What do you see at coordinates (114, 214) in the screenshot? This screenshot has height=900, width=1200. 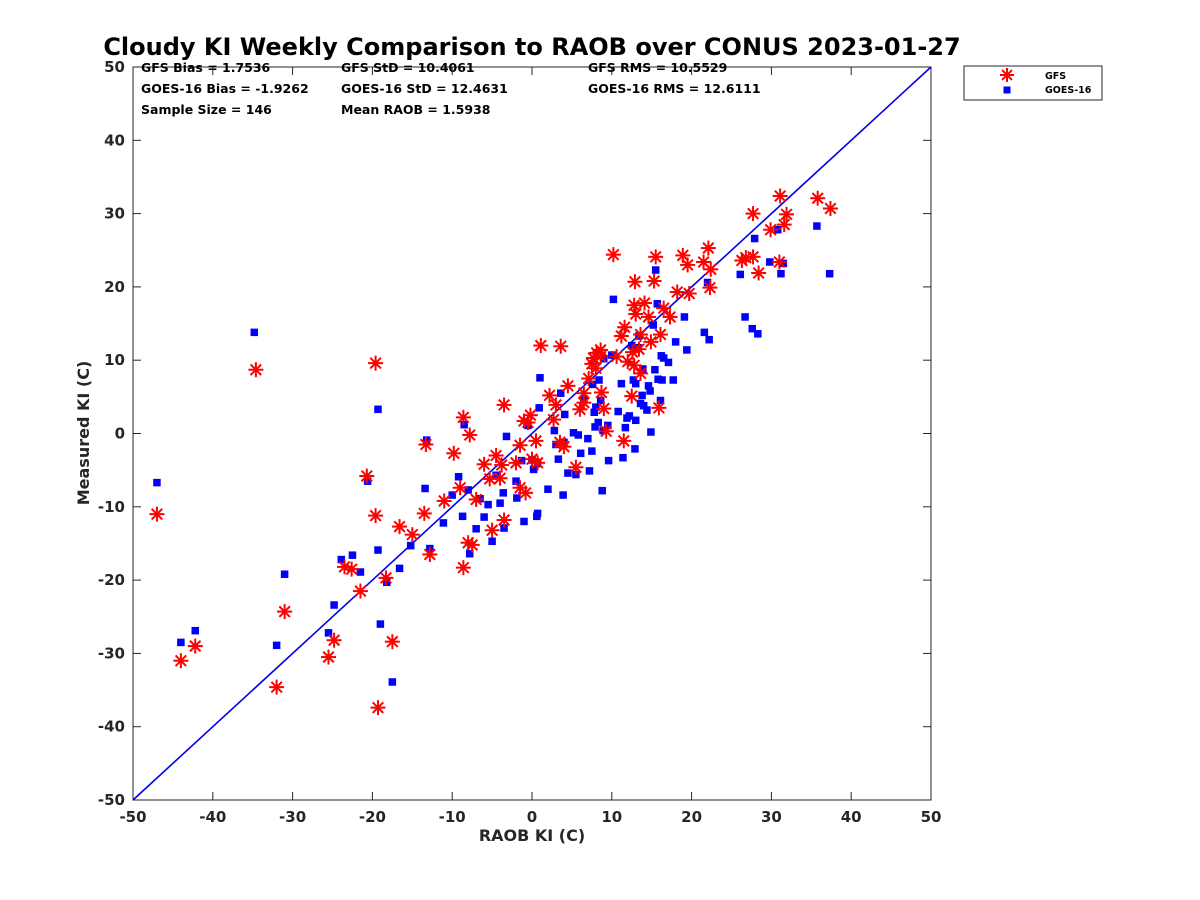 I see `y-tick-label: 30` at bounding box center [114, 214].